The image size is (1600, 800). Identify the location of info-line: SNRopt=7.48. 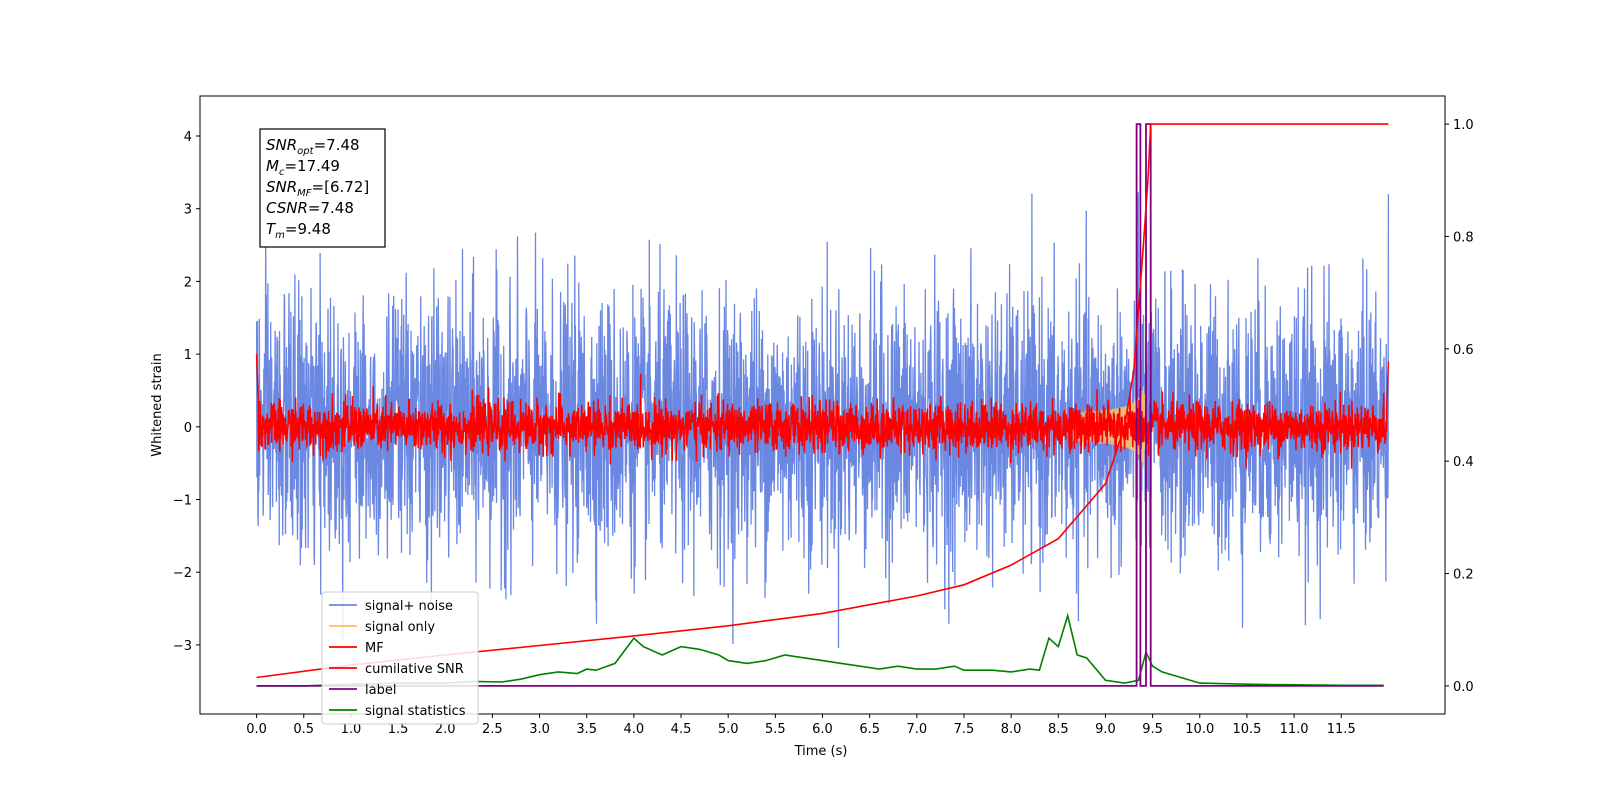
(313, 146).